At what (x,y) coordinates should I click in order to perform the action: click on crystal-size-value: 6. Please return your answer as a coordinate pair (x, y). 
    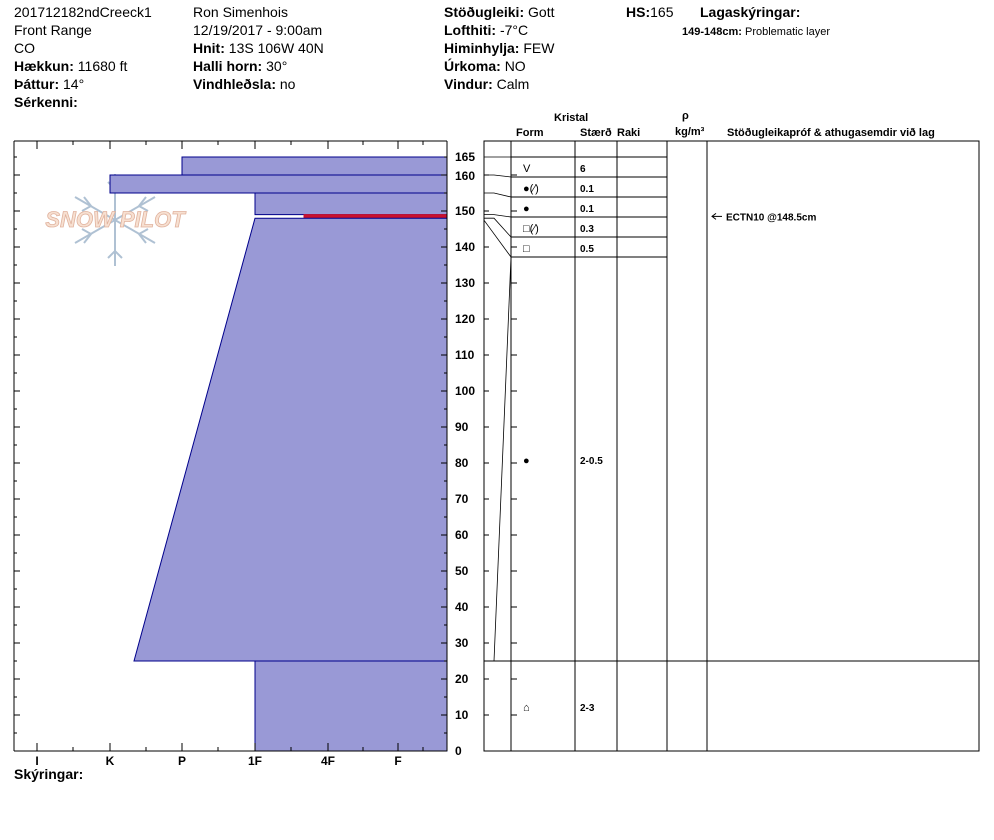
    Looking at the image, I should click on (583, 169).